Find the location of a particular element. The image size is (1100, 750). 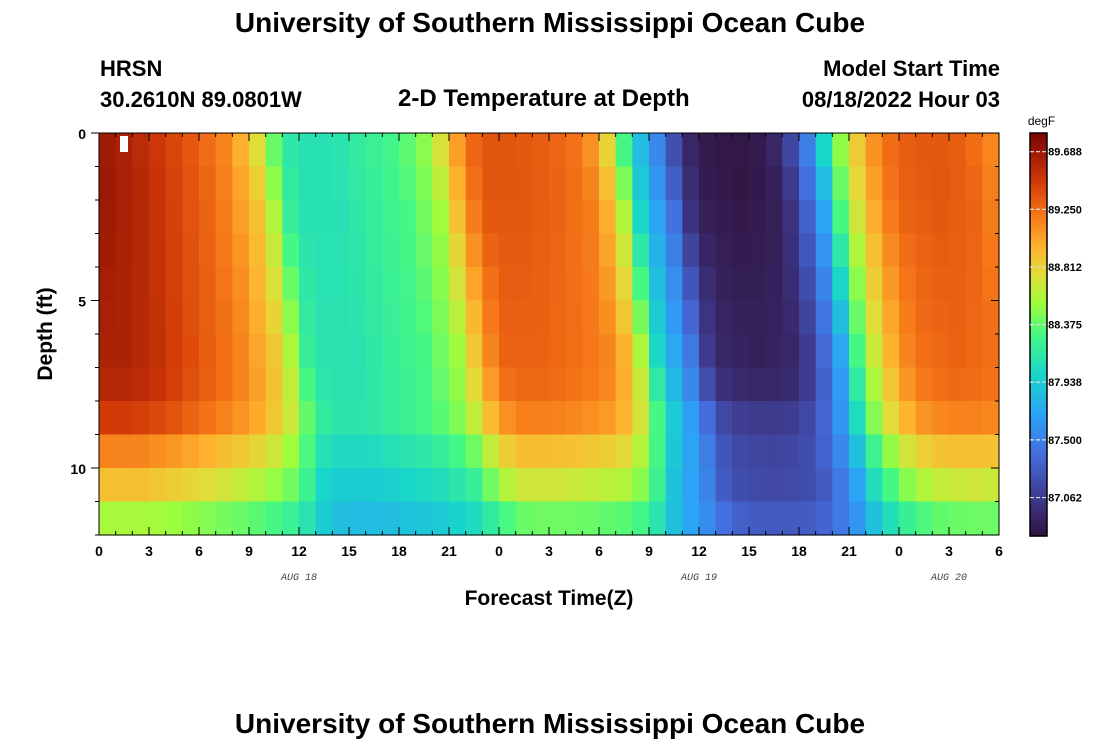

x-tick-label: 3 is located at coordinates (549, 551).